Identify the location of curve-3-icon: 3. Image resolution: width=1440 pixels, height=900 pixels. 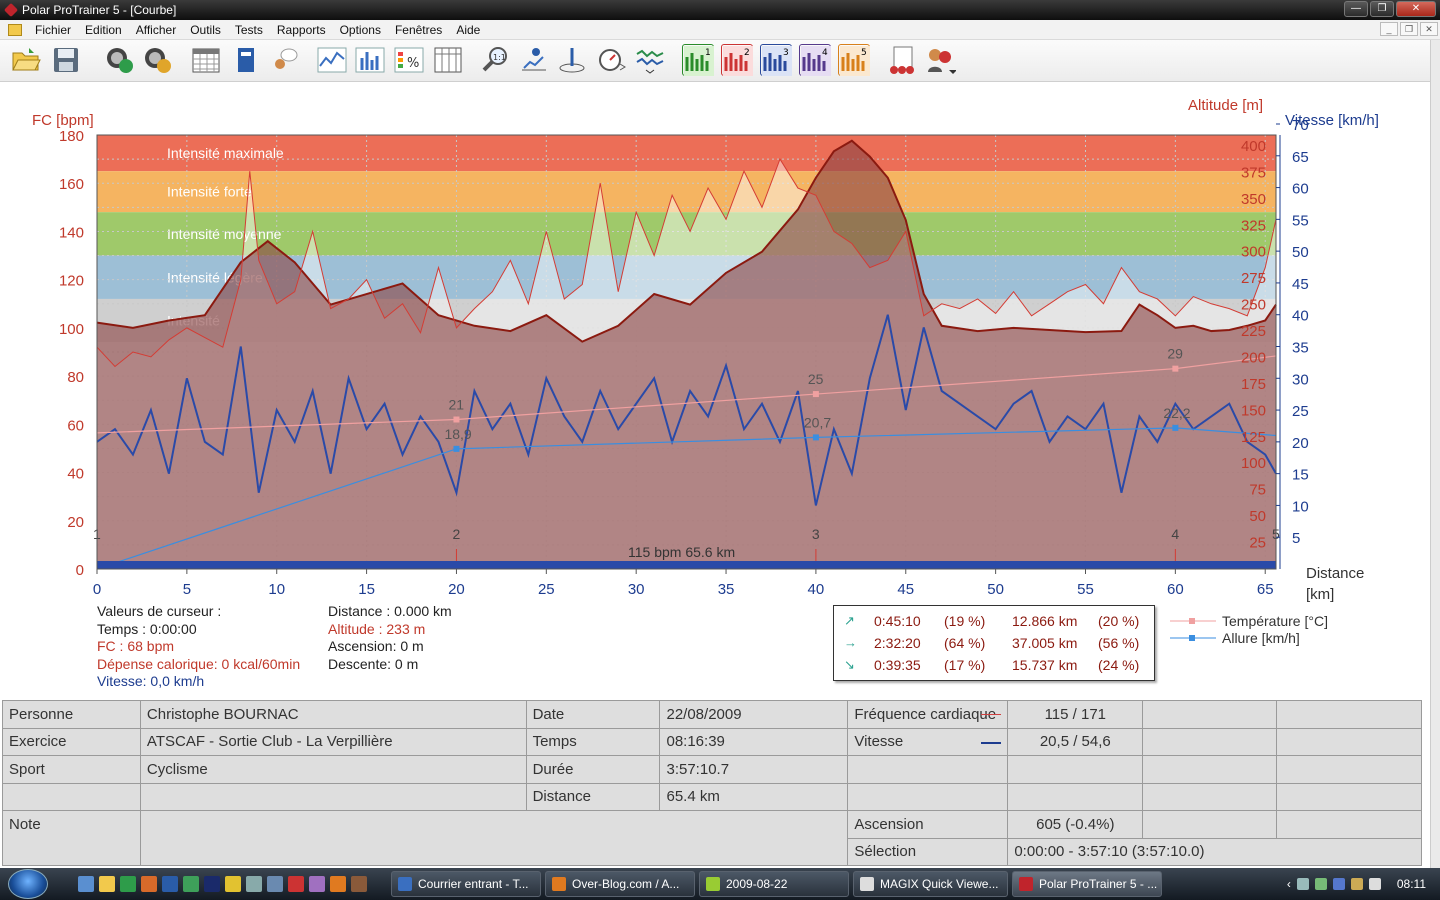
(776, 60).